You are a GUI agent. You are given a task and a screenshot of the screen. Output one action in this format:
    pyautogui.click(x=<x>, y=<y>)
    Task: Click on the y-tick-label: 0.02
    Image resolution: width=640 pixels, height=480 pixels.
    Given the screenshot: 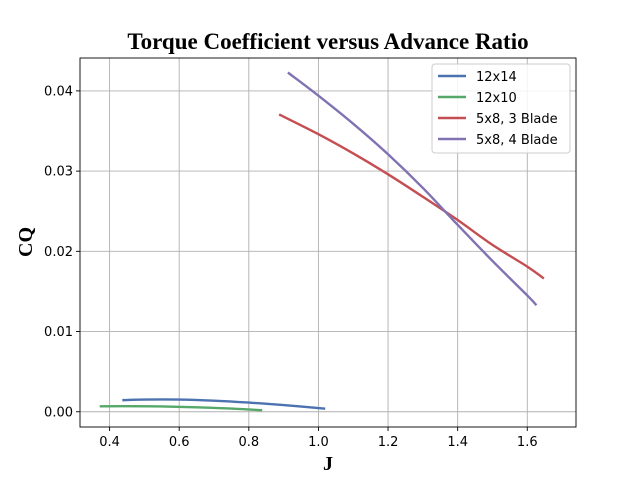 What is the action you would take?
    pyautogui.click(x=58, y=252)
    